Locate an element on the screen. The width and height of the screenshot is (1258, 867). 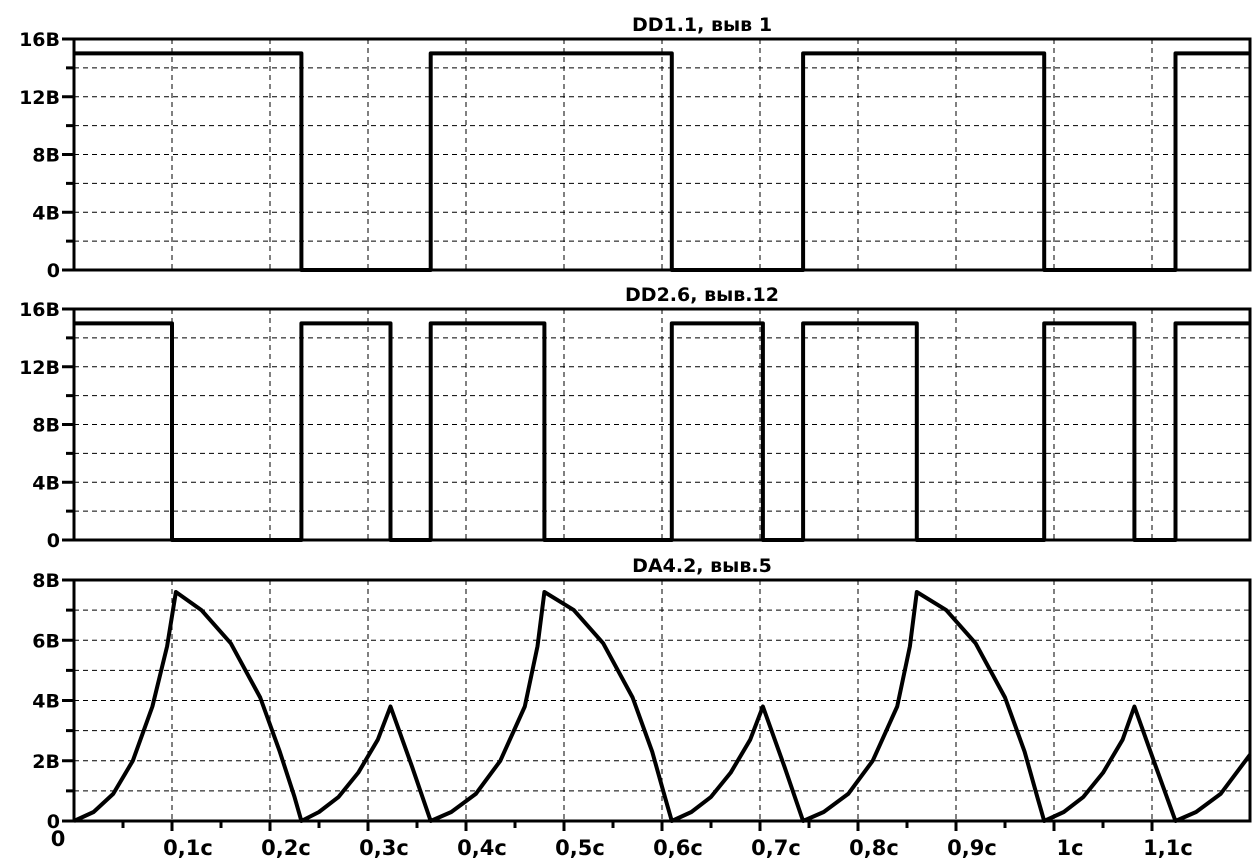
panel-title: DA4.2, выв.5 is located at coordinates (702, 566).